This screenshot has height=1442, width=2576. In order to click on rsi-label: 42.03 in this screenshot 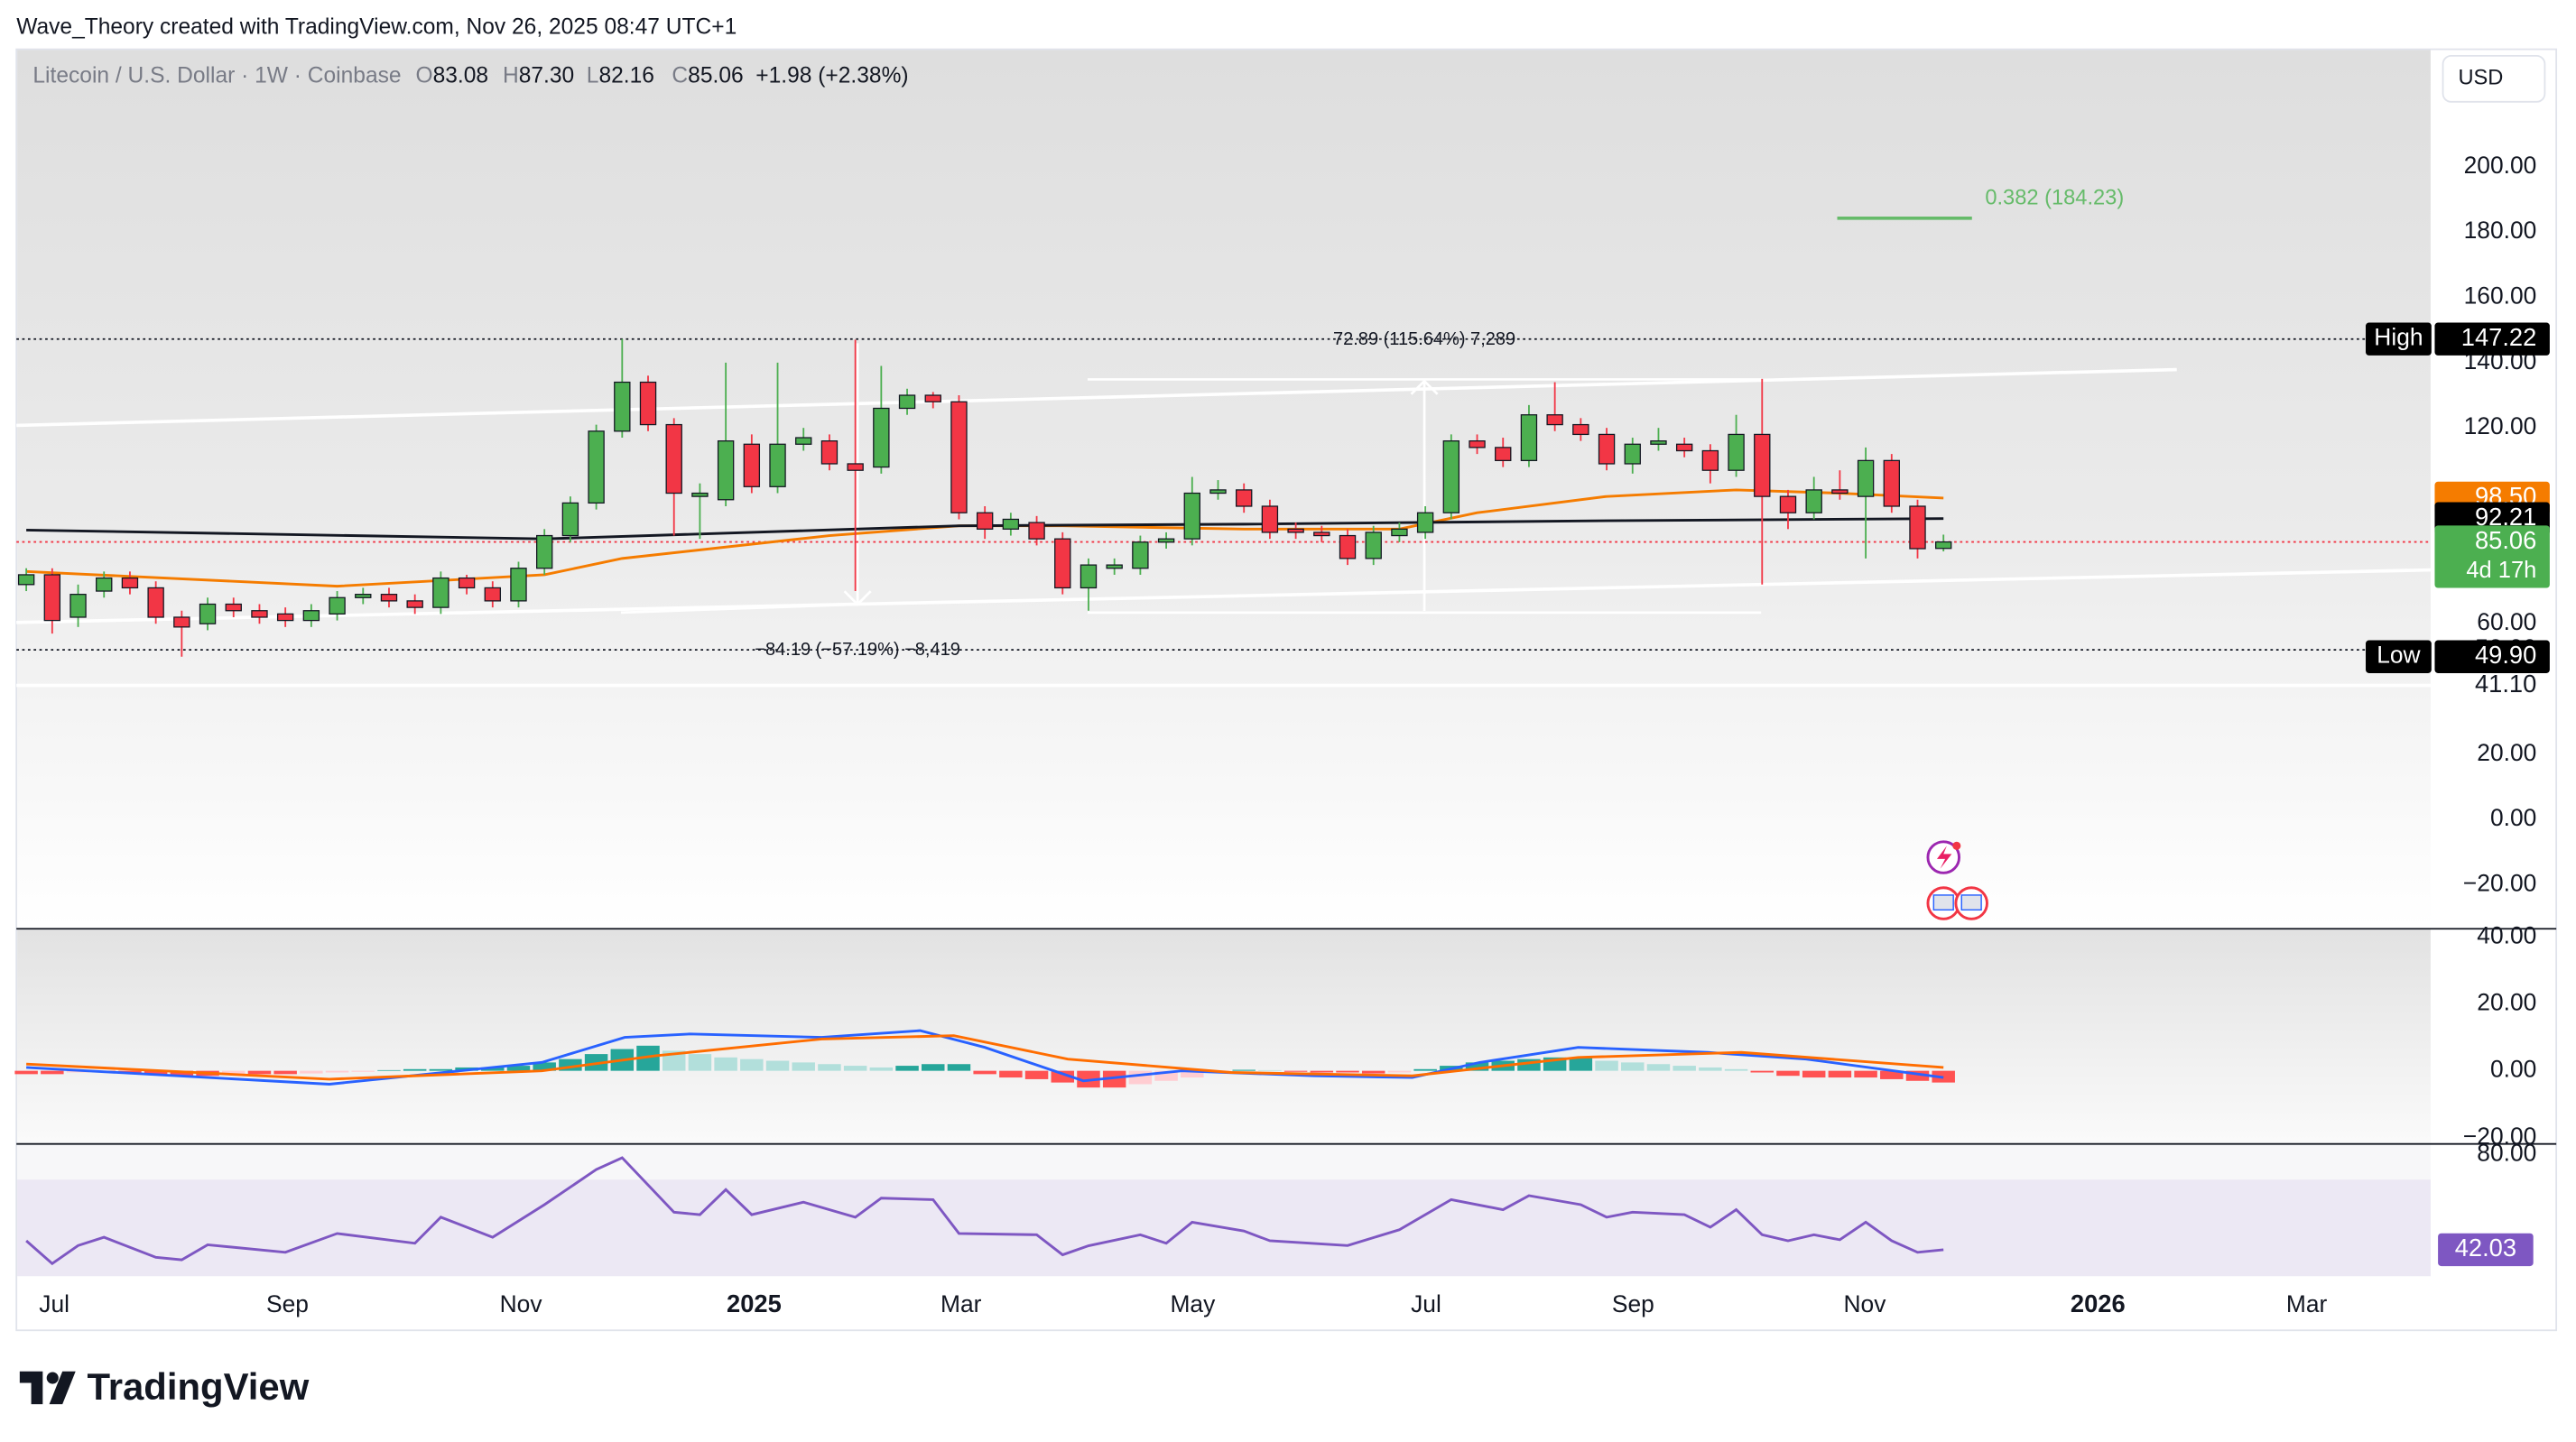, I will do `click(2485, 1248)`.